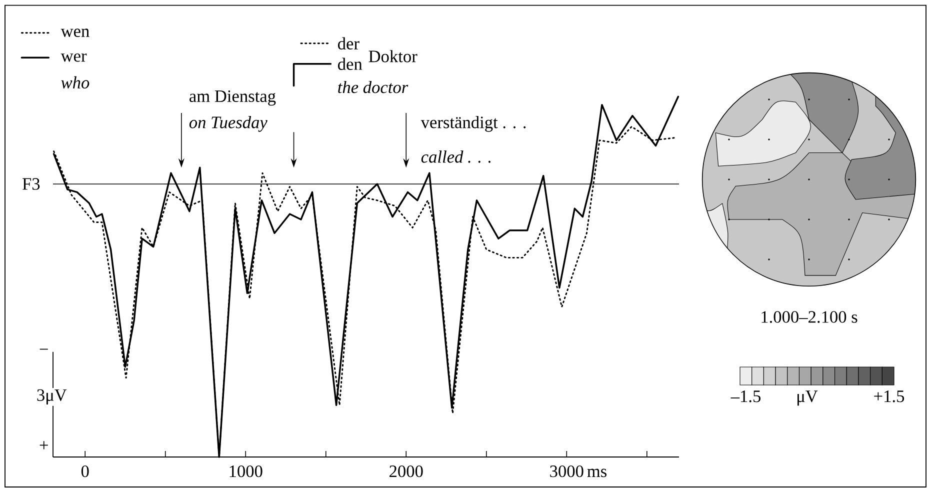  Describe the element at coordinates (473, 124) in the screenshot. I see `annotation: verständigt . . .` at that location.